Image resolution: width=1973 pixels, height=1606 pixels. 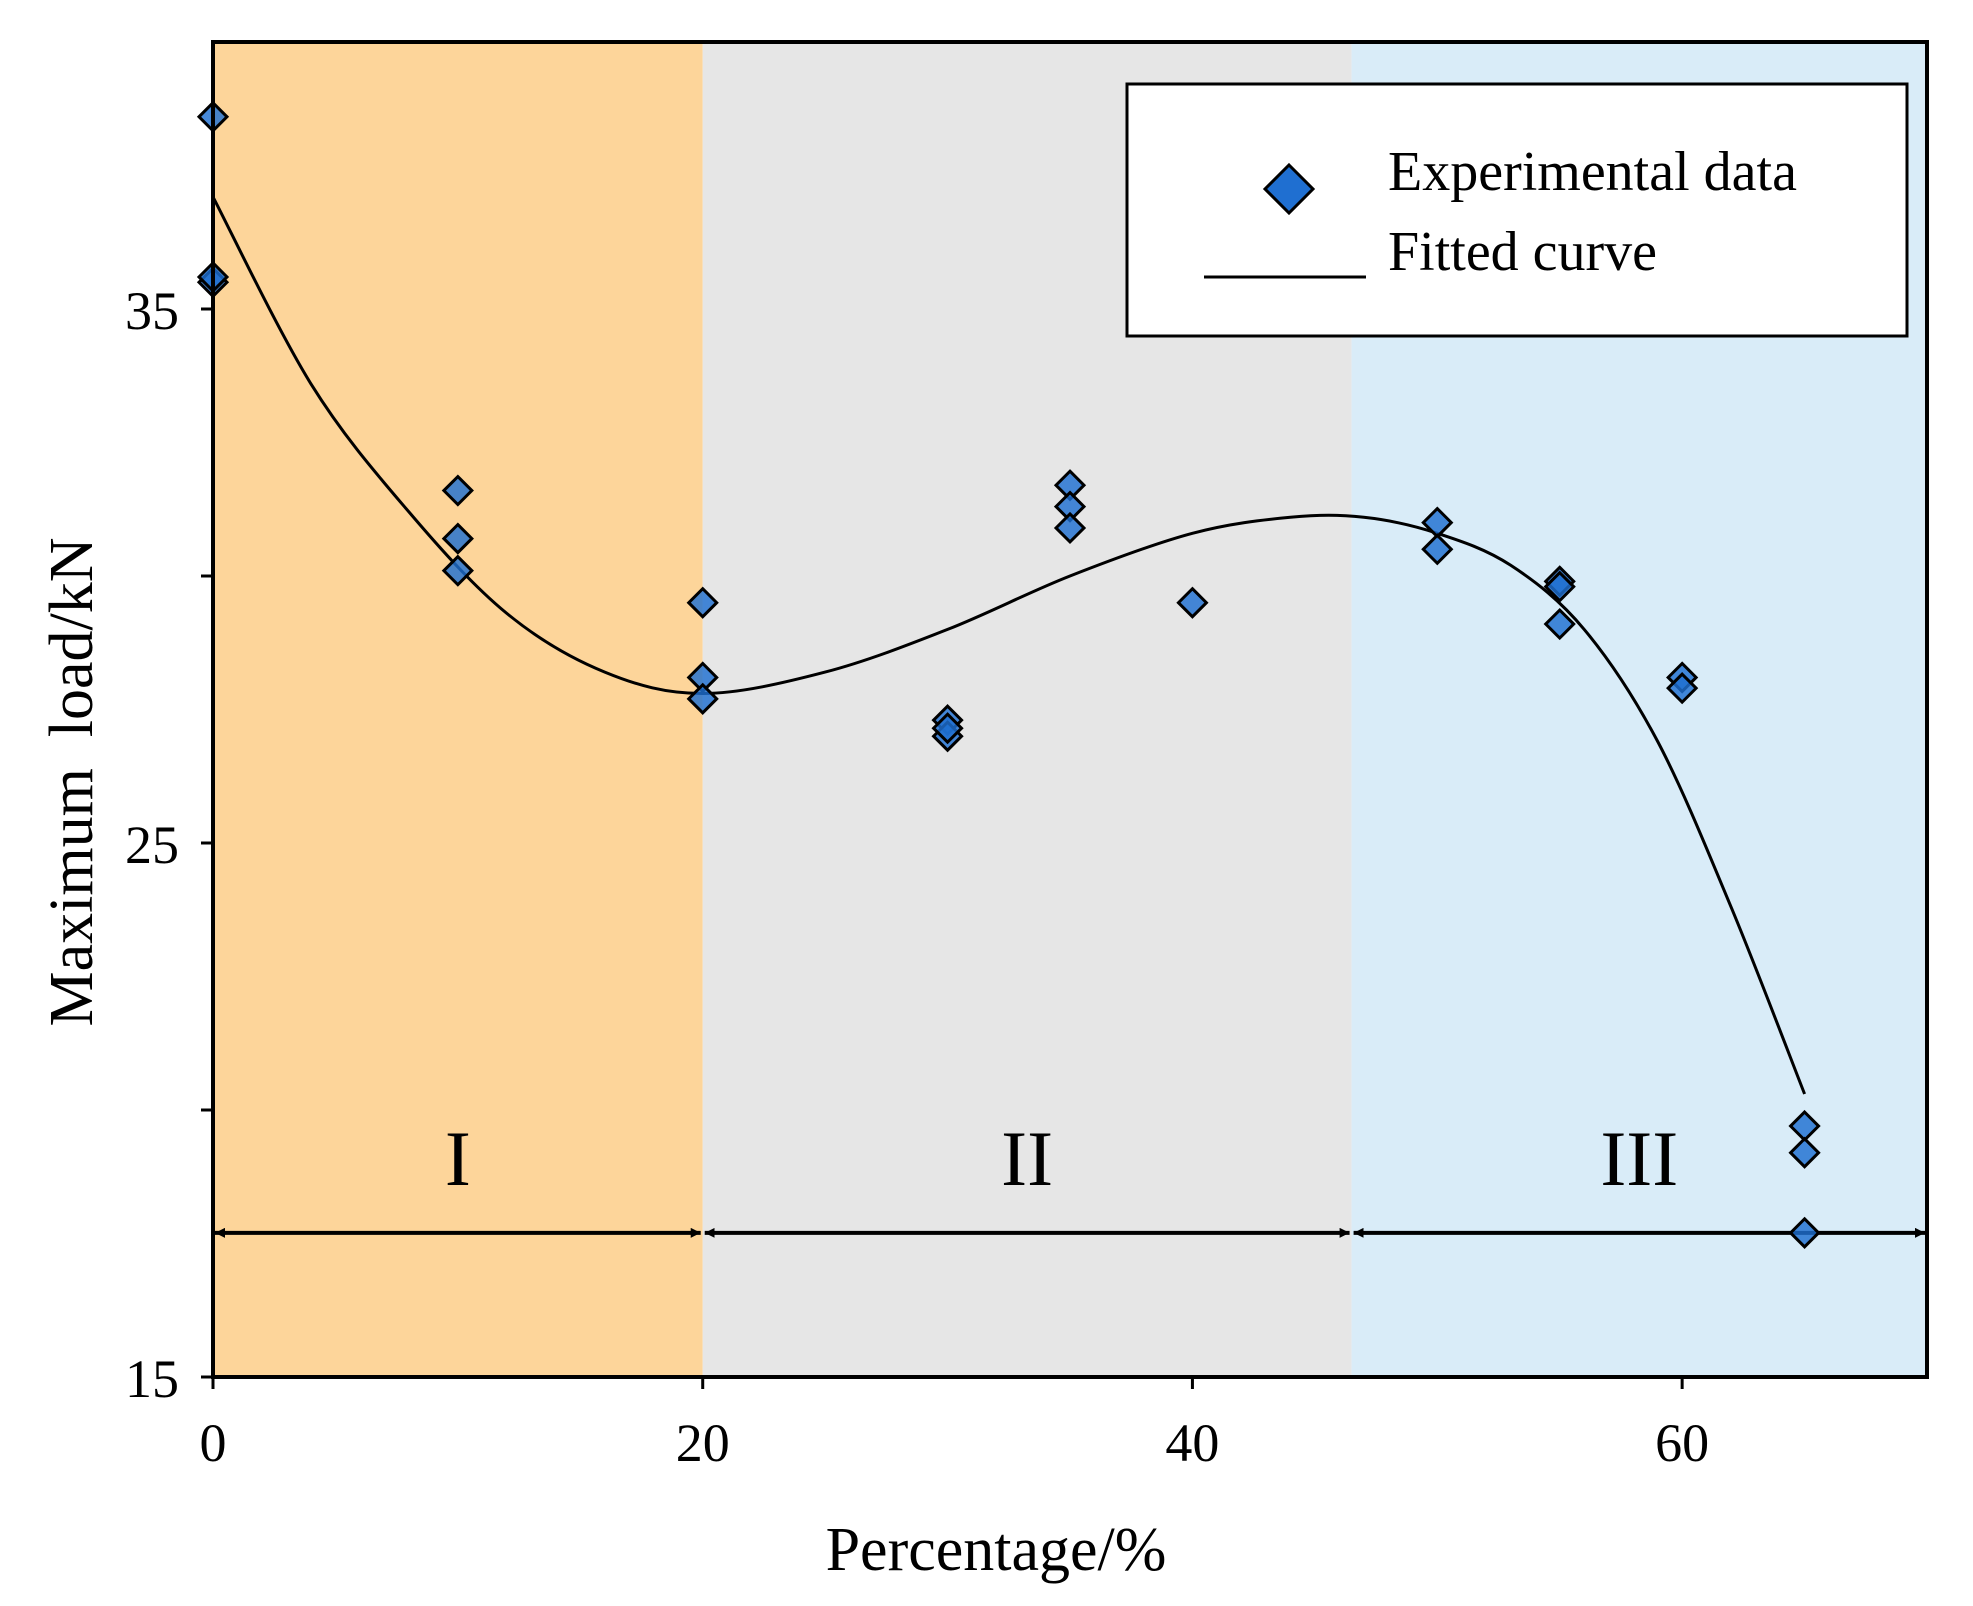 I want to click on x-tick-label-60: 60, so click(x=1682, y=1443).